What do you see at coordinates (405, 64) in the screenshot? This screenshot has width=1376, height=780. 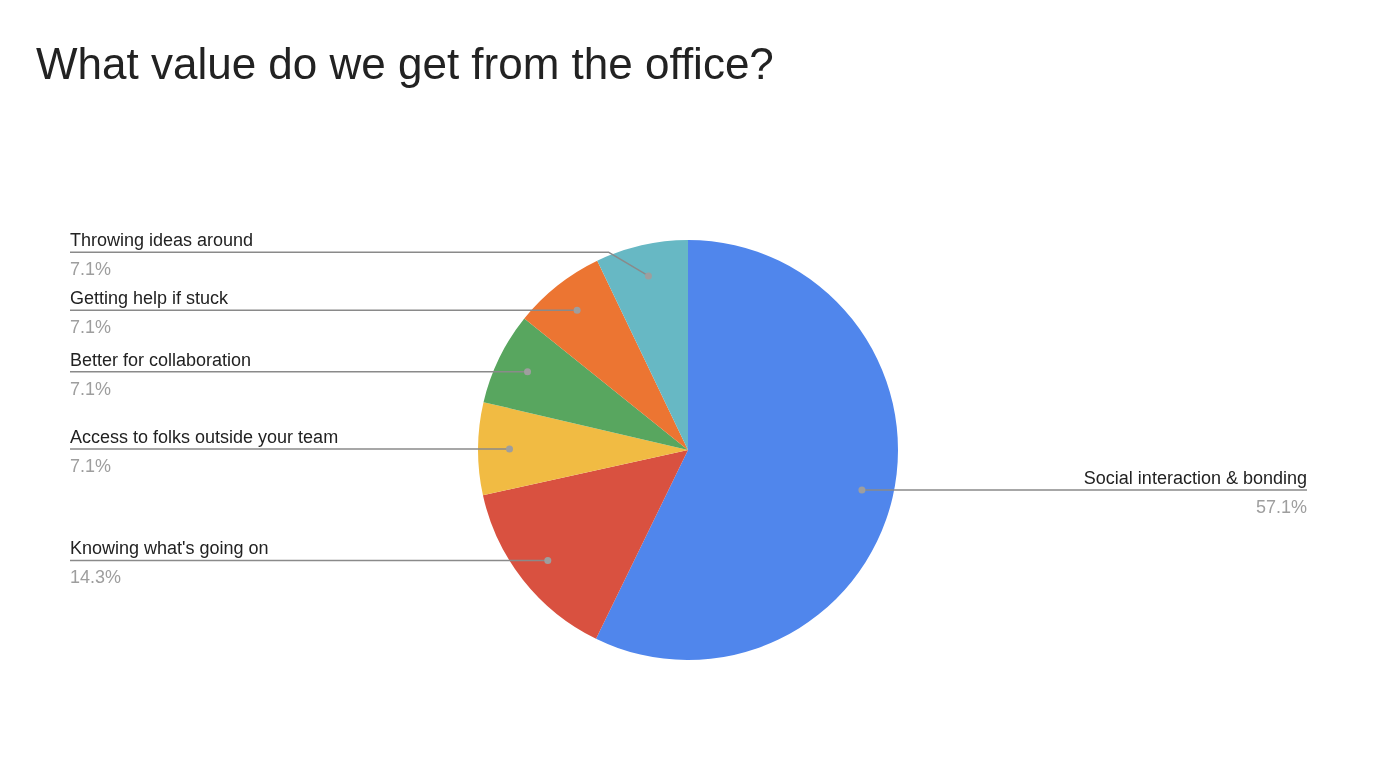 I see `chart-title: What value do we get from the office?` at bounding box center [405, 64].